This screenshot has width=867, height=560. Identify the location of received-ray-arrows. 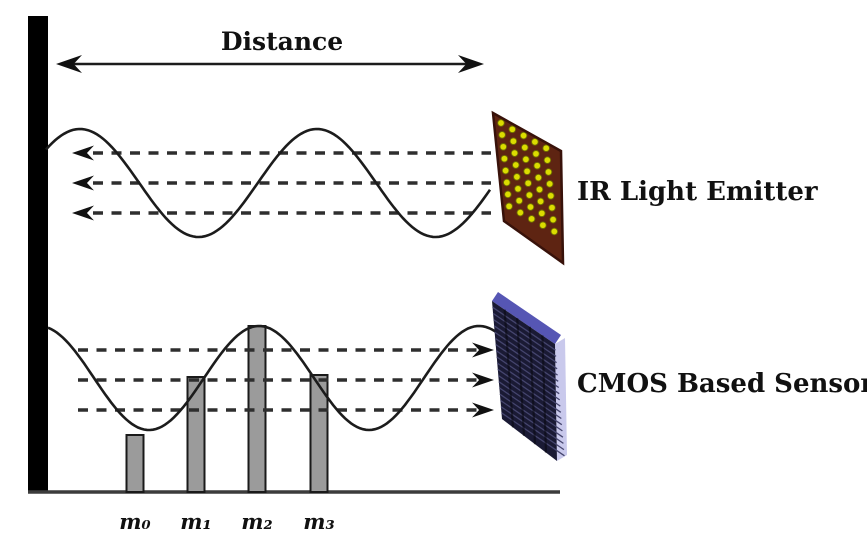
(286, 380).